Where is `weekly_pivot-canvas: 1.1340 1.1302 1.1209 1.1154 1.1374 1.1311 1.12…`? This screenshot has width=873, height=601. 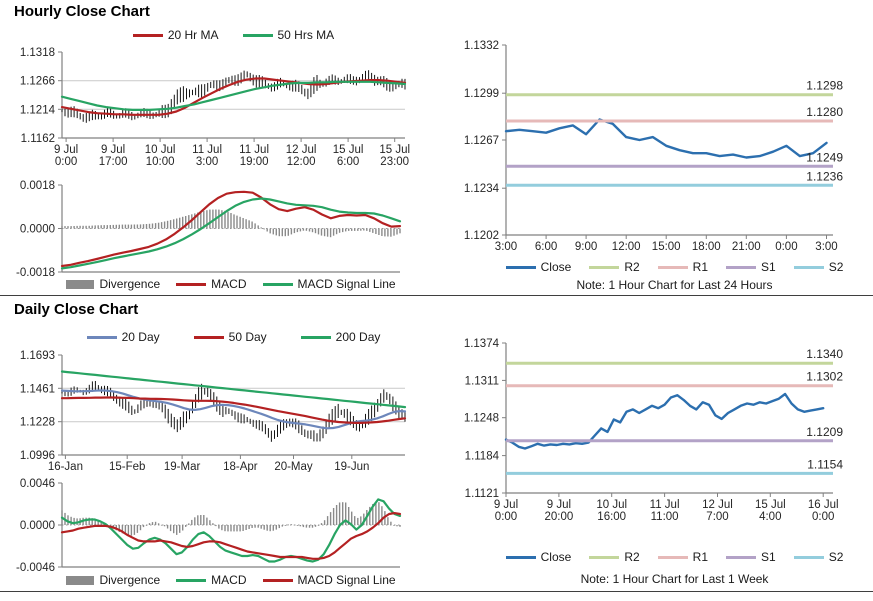
weekly_pivot-canvas: 1.1340 1.1302 1.1209 1.1154 1.1374 1.1311 1.12… is located at coordinates (654, 430).